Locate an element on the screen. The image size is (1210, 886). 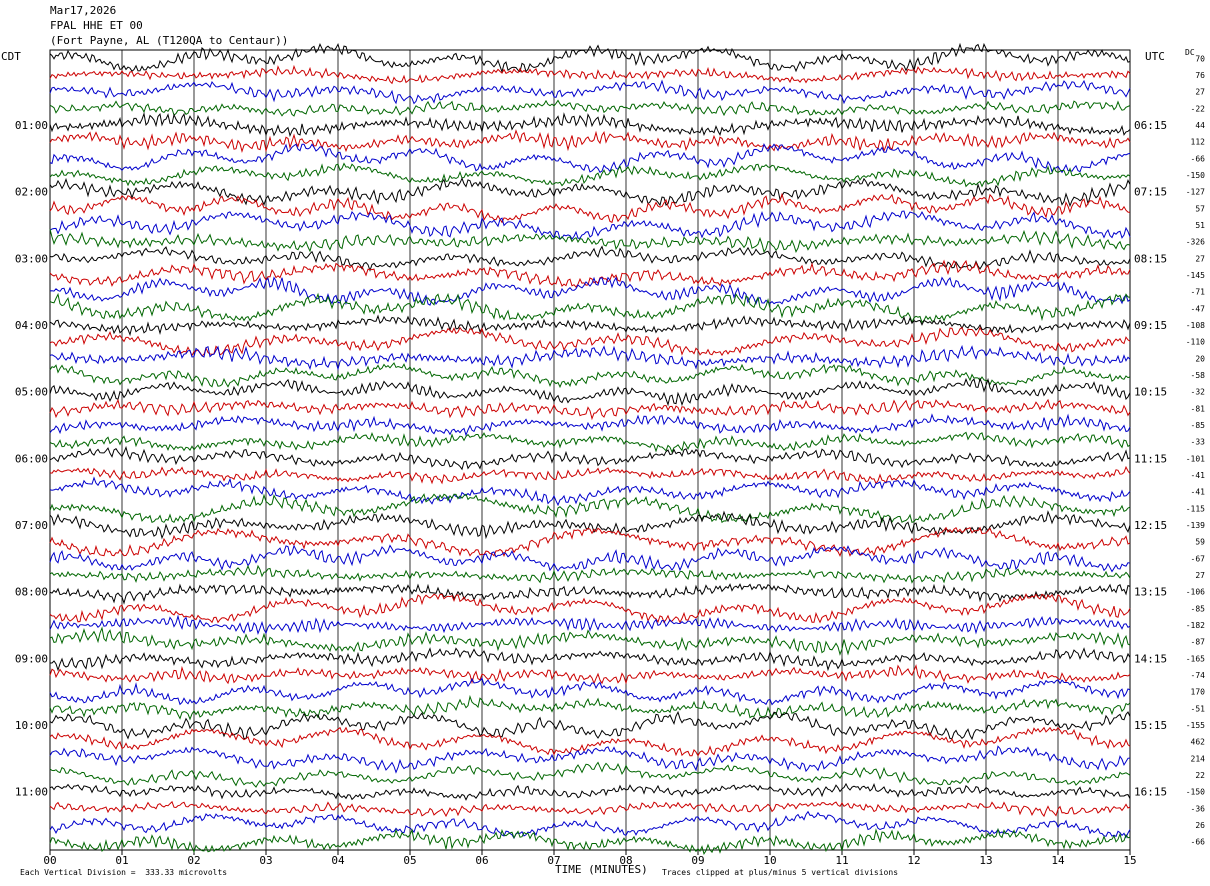
x-tick-label: 12 is located at coordinates (913, 860).